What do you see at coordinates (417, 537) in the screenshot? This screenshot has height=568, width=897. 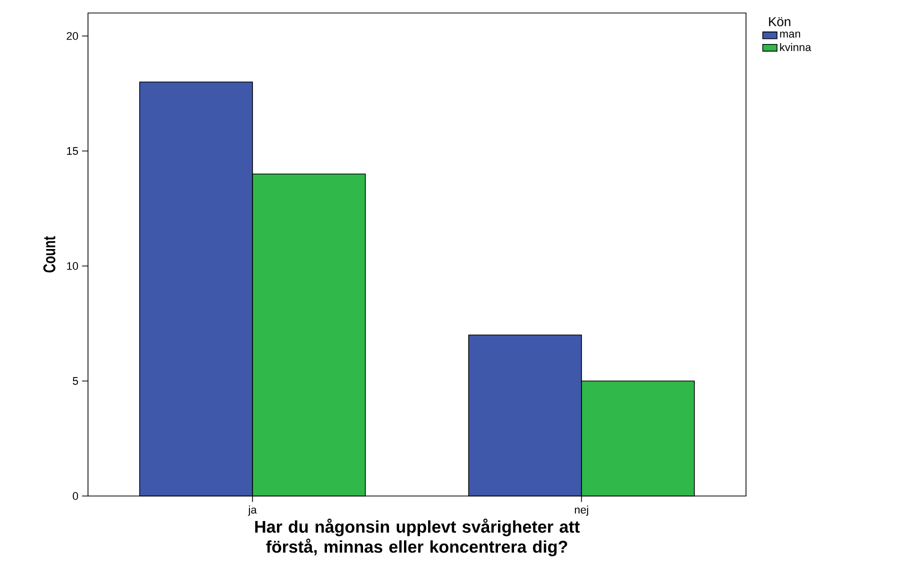 I see `x-axis-title: Har du någonsin upplevt svårigheter att förstå, minnas eller koncentrera dig?` at bounding box center [417, 537].